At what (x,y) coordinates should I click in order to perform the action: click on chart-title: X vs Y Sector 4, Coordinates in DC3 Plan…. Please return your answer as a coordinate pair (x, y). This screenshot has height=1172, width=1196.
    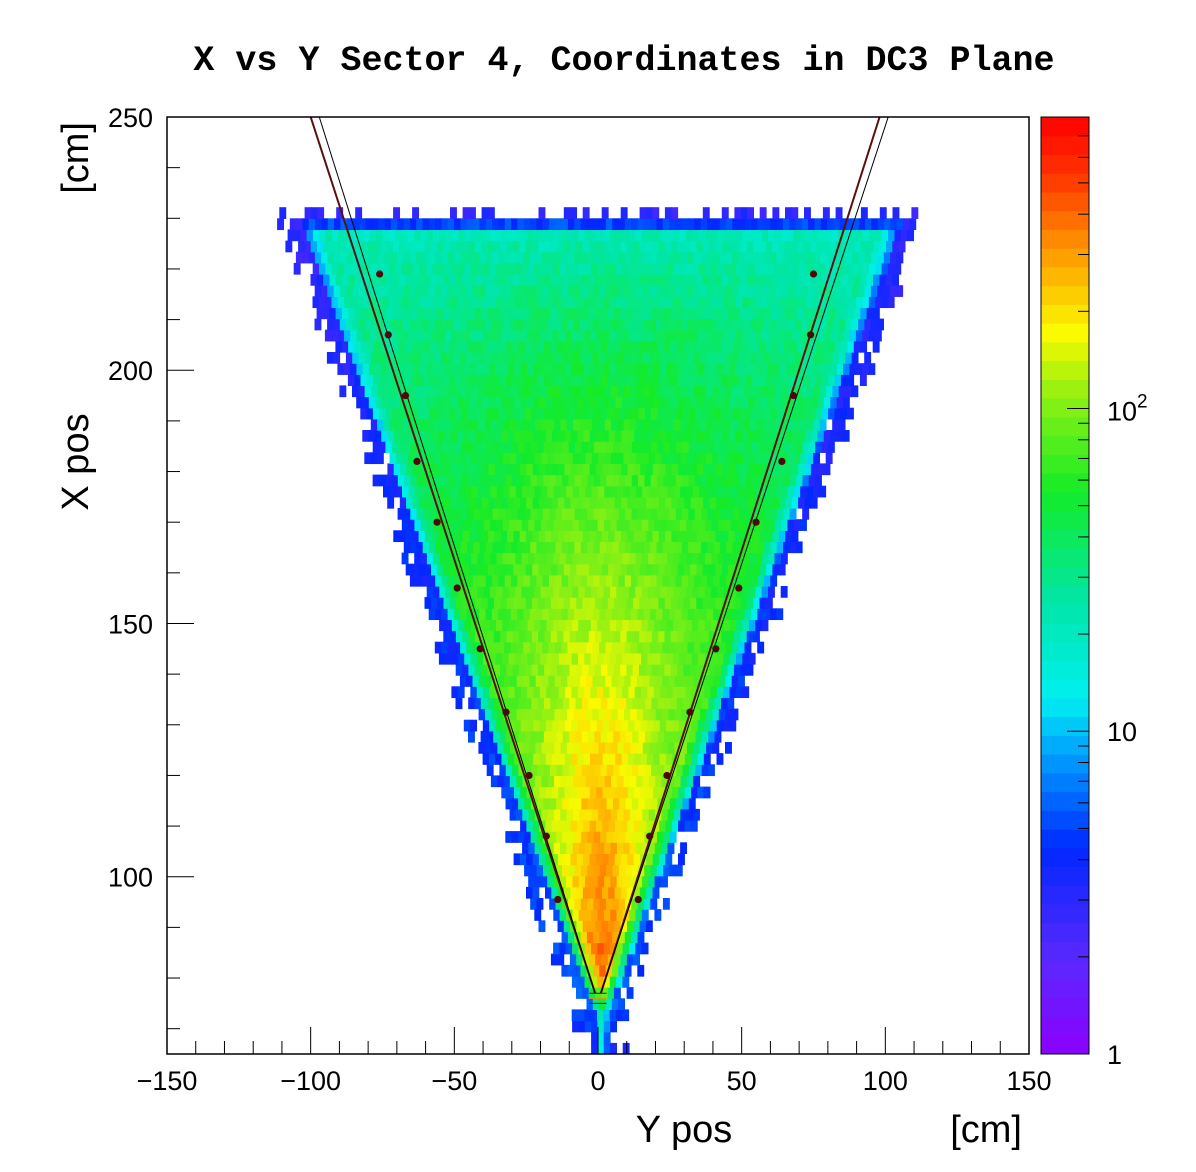
    Looking at the image, I should click on (623, 61).